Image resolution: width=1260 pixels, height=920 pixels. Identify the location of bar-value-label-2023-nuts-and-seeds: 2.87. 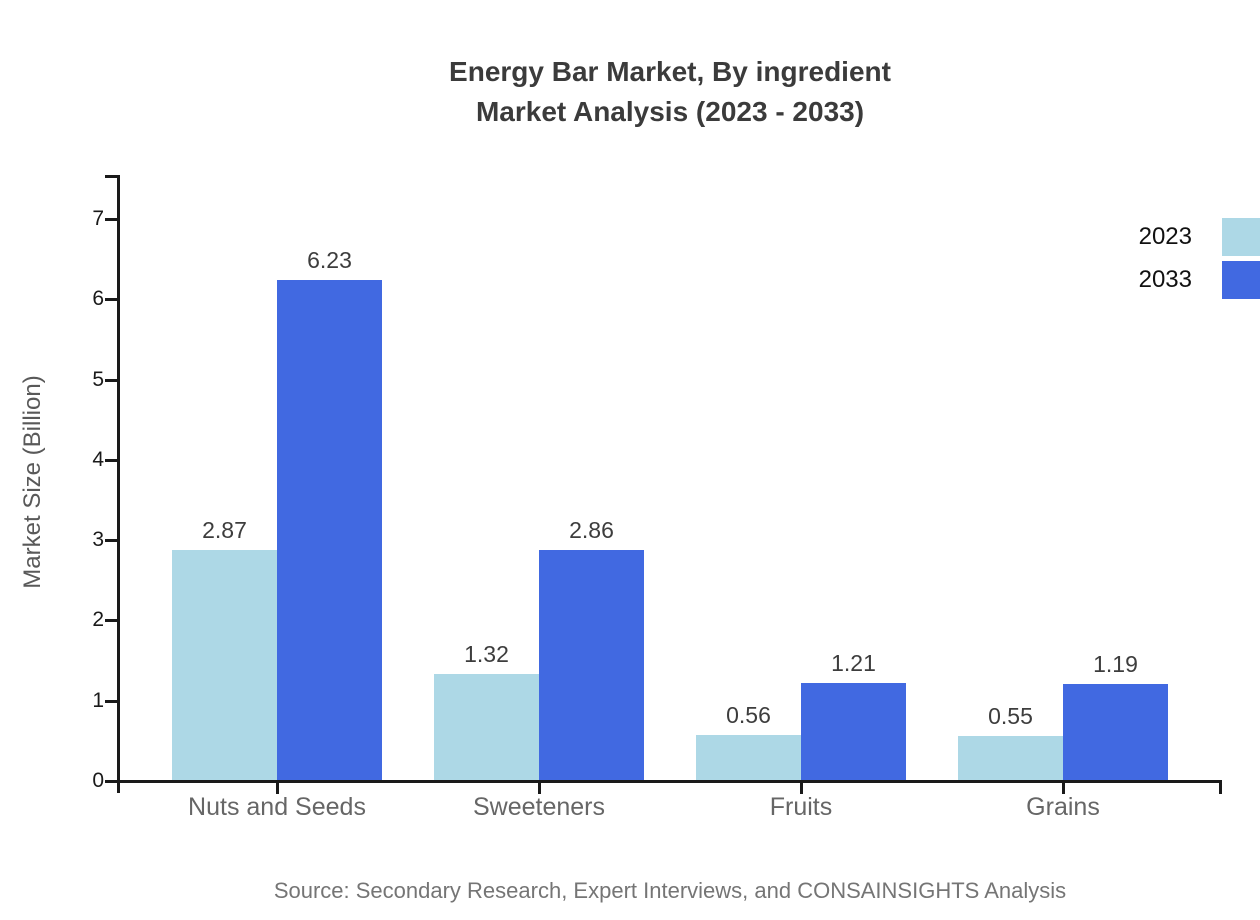
(224, 530).